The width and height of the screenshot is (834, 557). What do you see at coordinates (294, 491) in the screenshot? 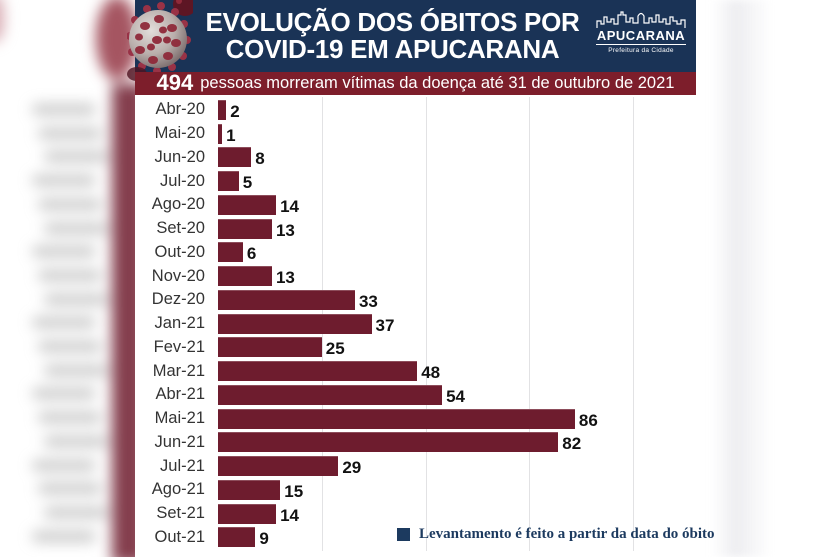
I see `value-label: 15` at bounding box center [294, 491].